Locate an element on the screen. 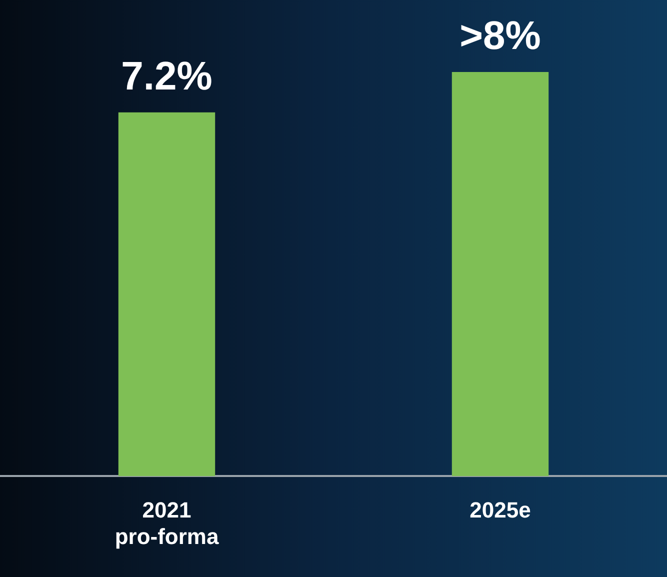  data-label: 7.2% is located at coordinates (166, 76).